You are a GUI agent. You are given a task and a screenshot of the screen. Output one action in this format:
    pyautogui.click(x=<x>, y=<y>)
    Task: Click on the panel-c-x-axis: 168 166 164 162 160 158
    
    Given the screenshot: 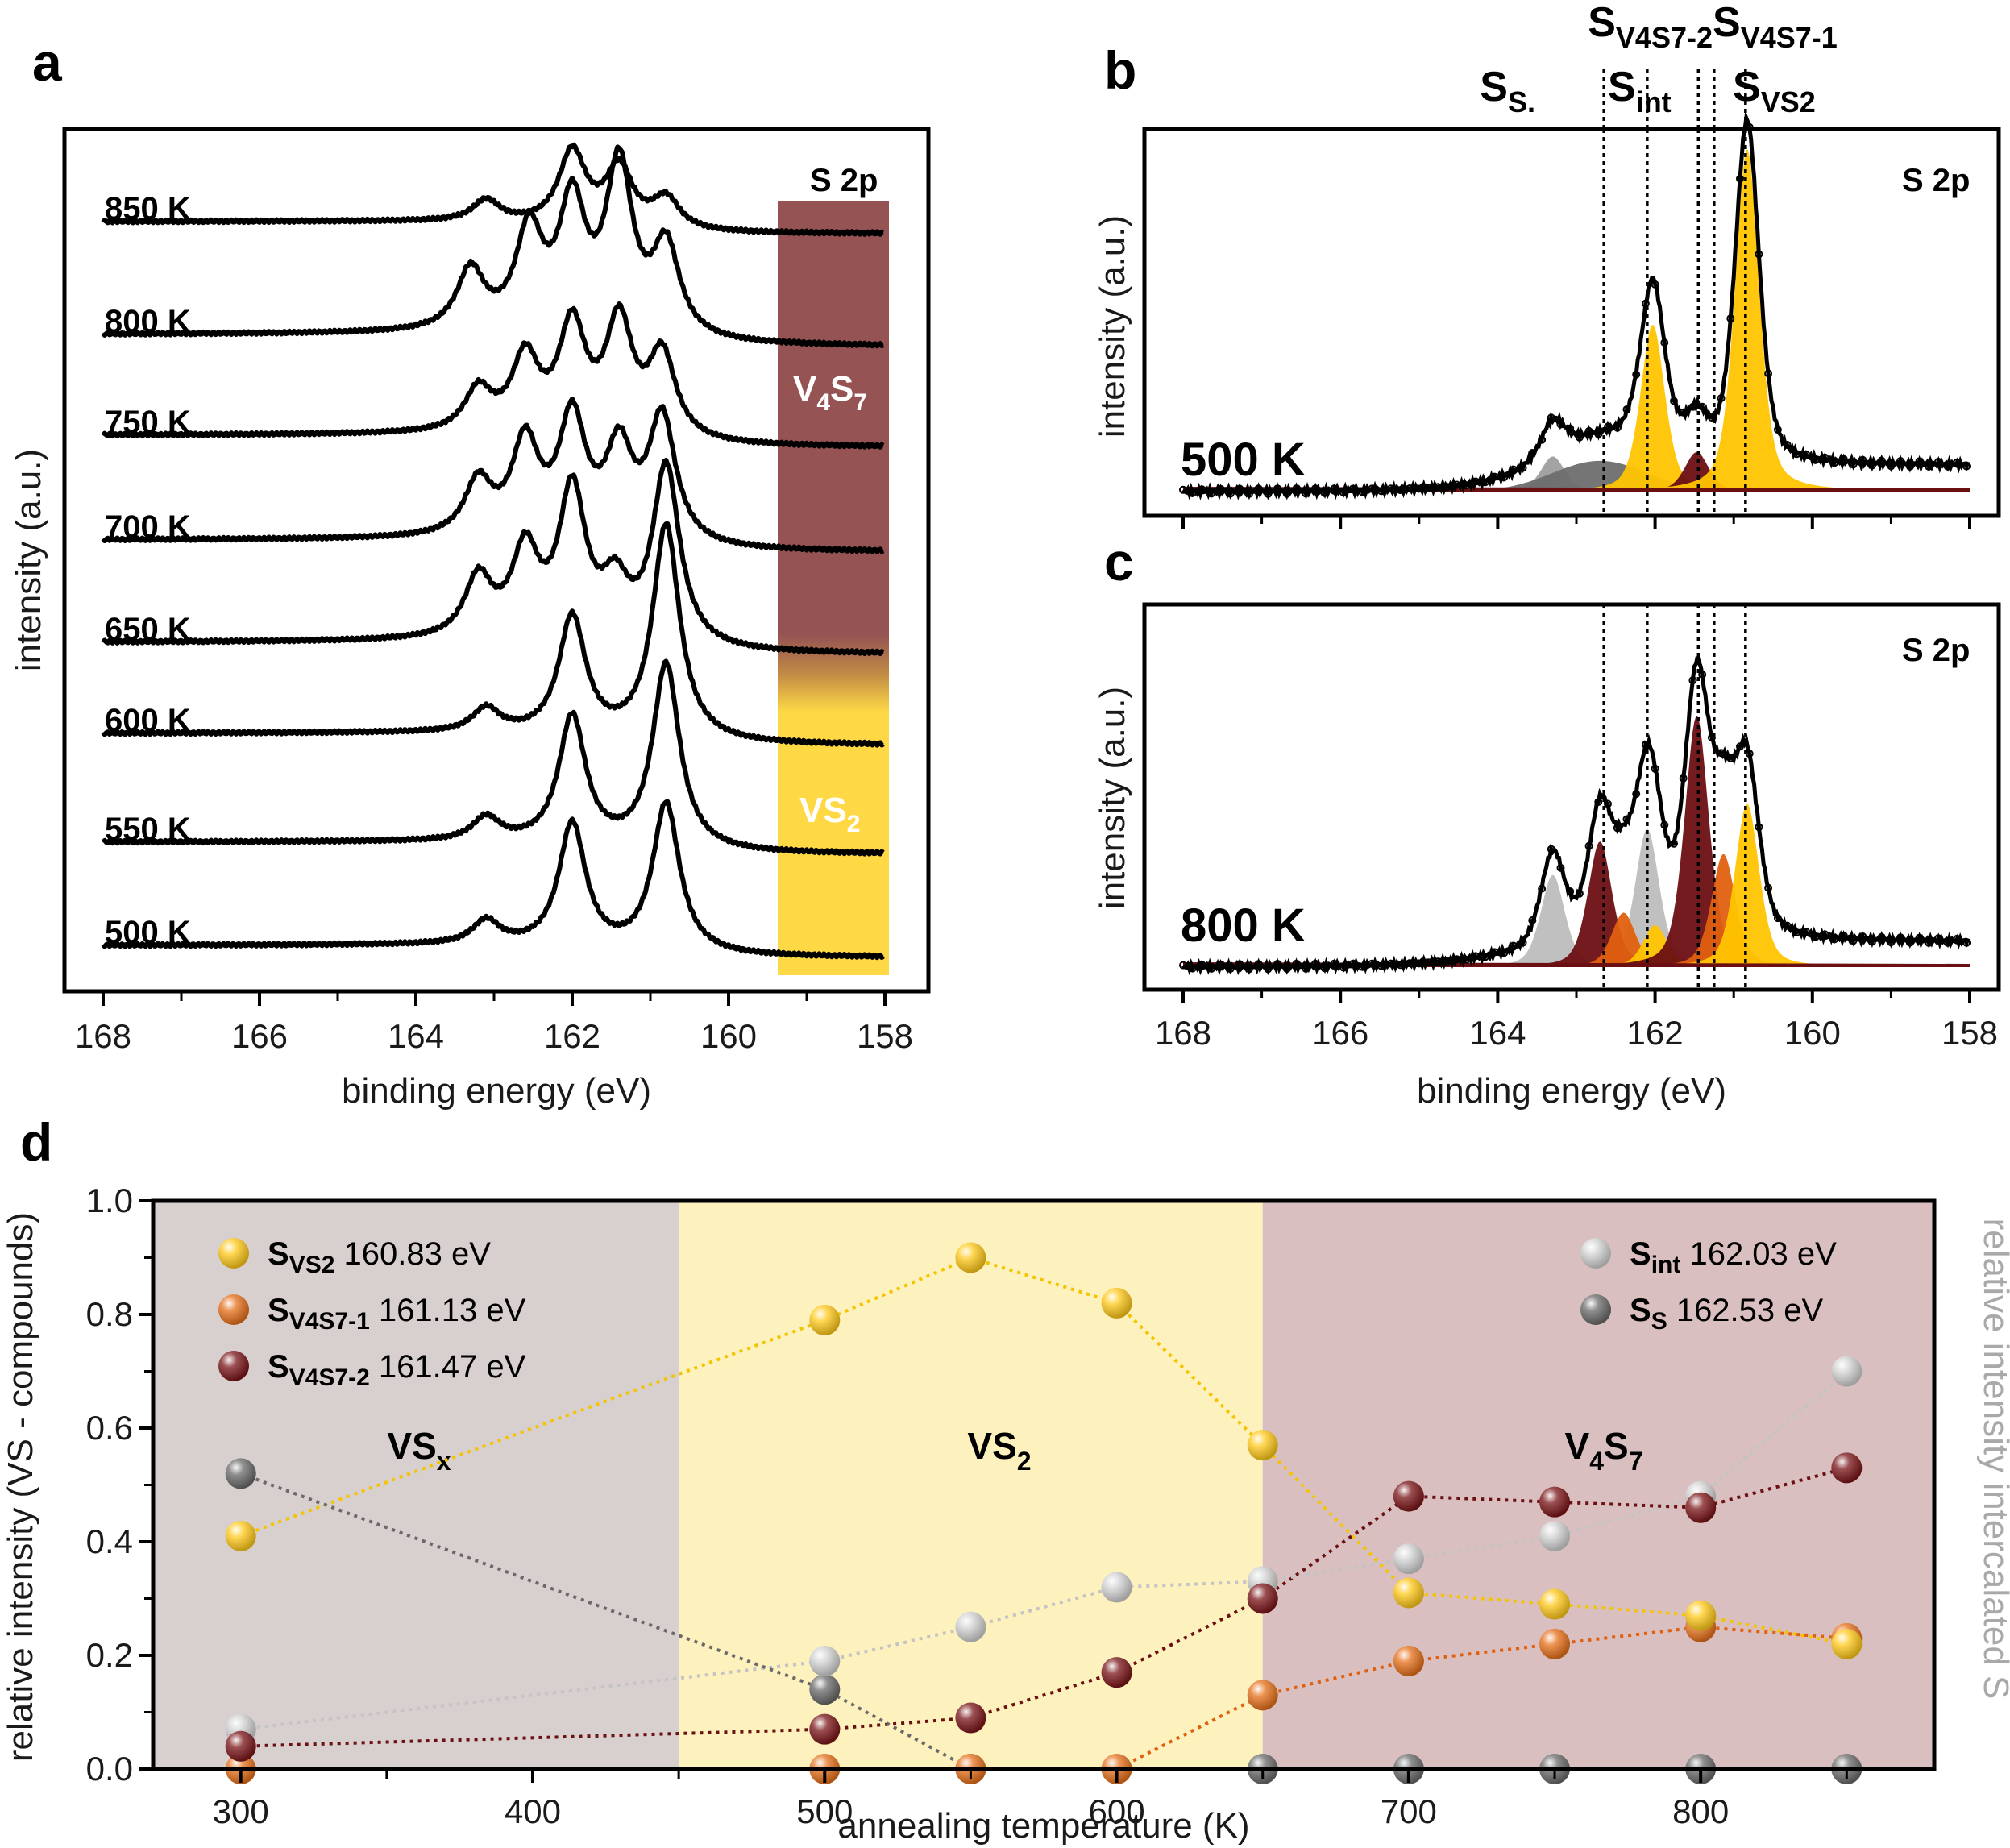 What is the action you would take?
    pyautogui.click(x=1576, y=1021)
    